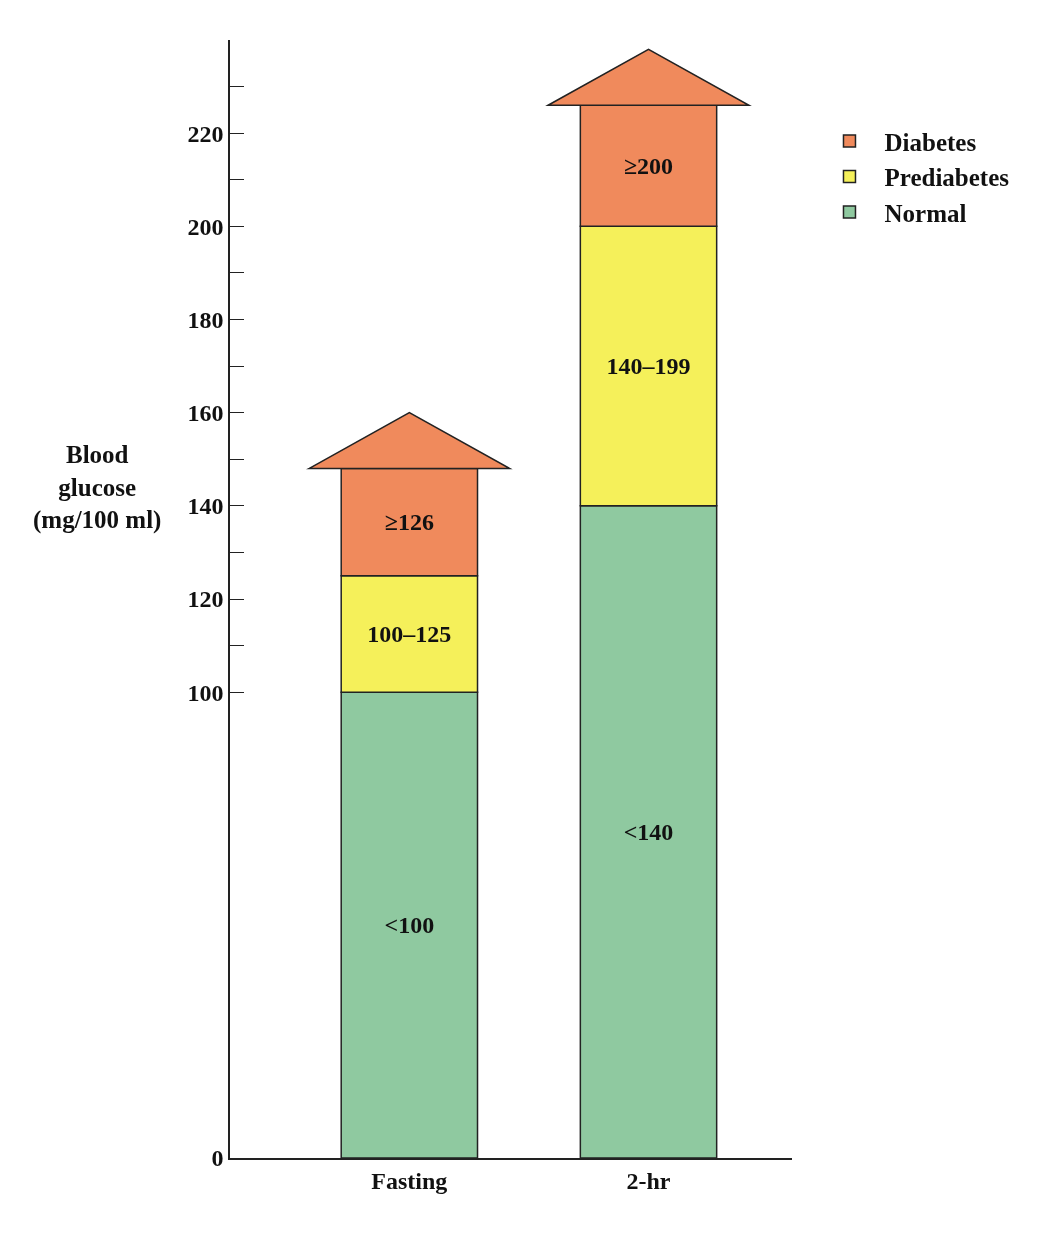 Image resolution: width=1062 pixels, height=1238 pixels. I want to click on y-tick-label: 200, so click(205, 226).